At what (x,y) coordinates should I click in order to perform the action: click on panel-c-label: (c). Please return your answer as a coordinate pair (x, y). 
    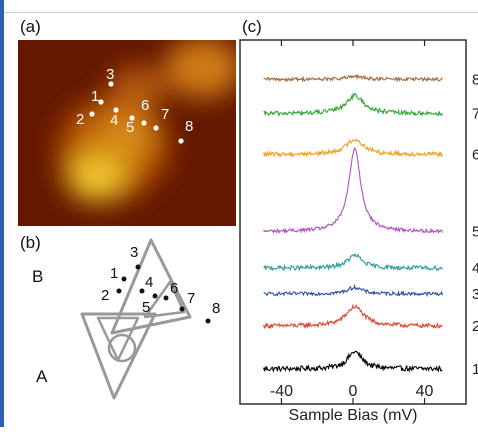
    Looking at the image, I should click on (252, 26).